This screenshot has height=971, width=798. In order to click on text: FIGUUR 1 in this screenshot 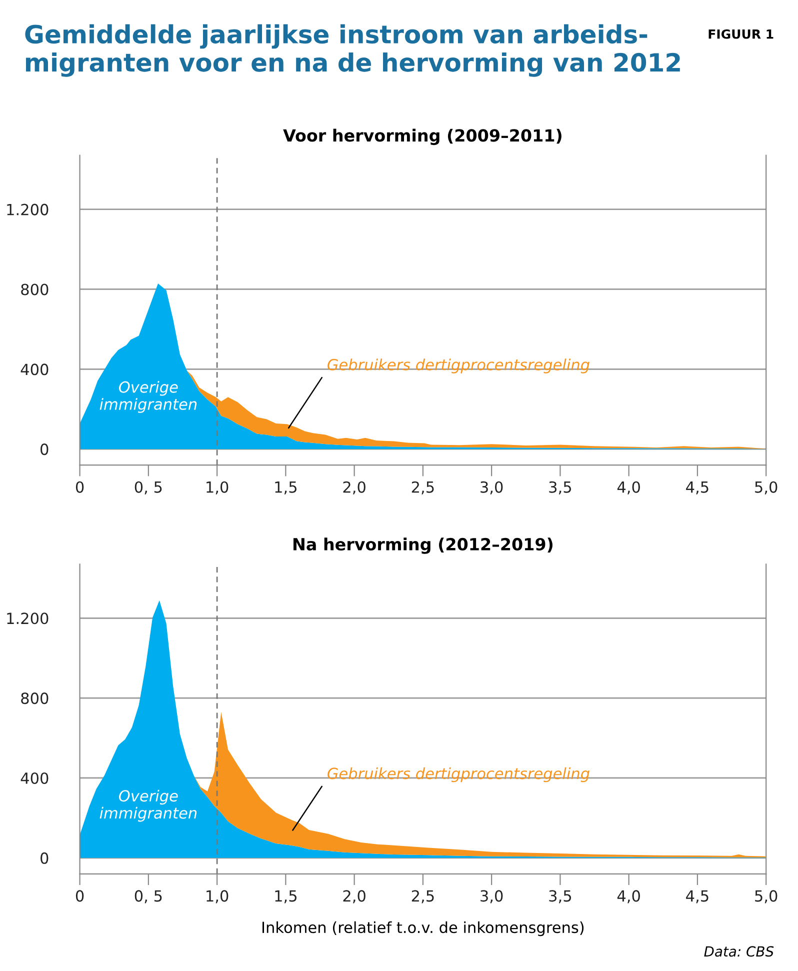, I will do `click(741, 34)`.